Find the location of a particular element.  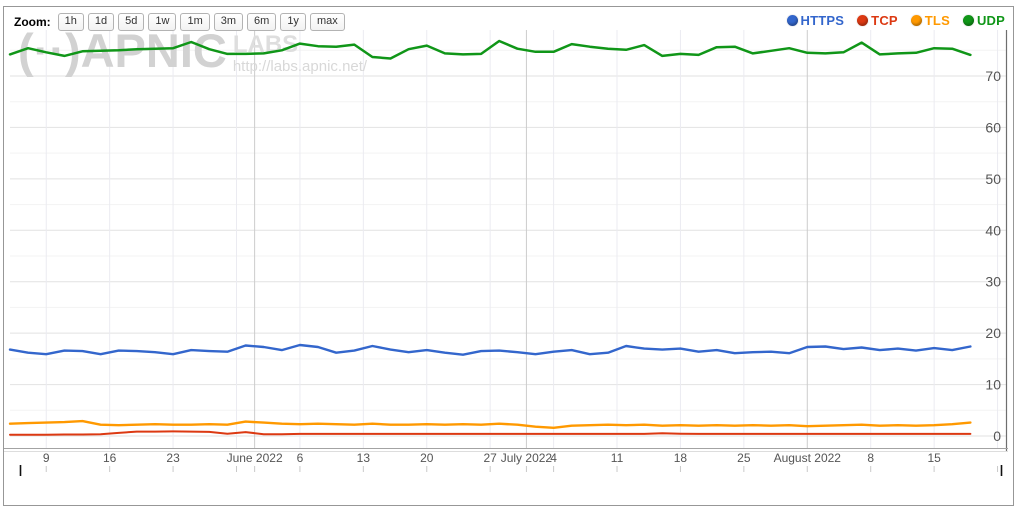

zoom-button-1h: 1h is located at coordinates (70, 22).